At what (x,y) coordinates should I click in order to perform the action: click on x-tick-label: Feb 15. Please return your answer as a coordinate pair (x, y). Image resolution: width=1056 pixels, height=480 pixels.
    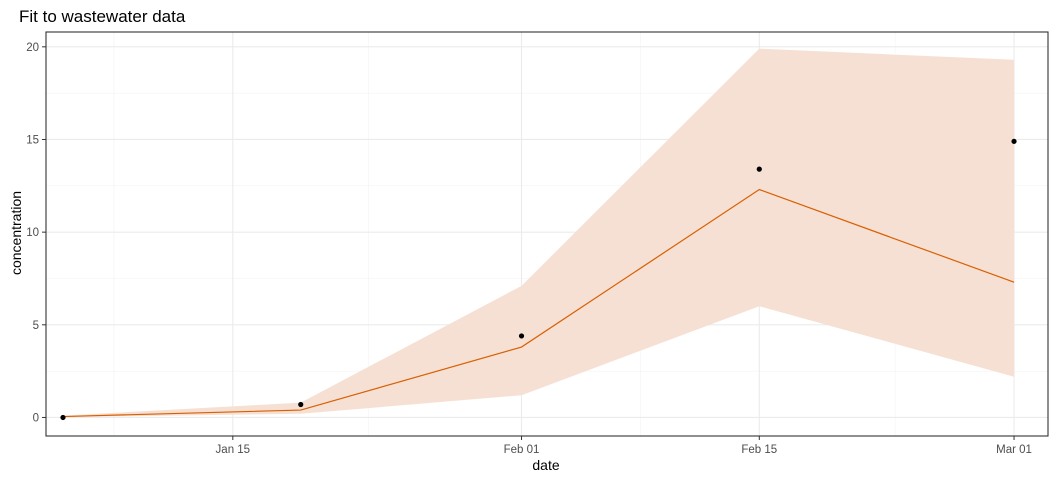
    Looking at the image, I should click on (759, 450).